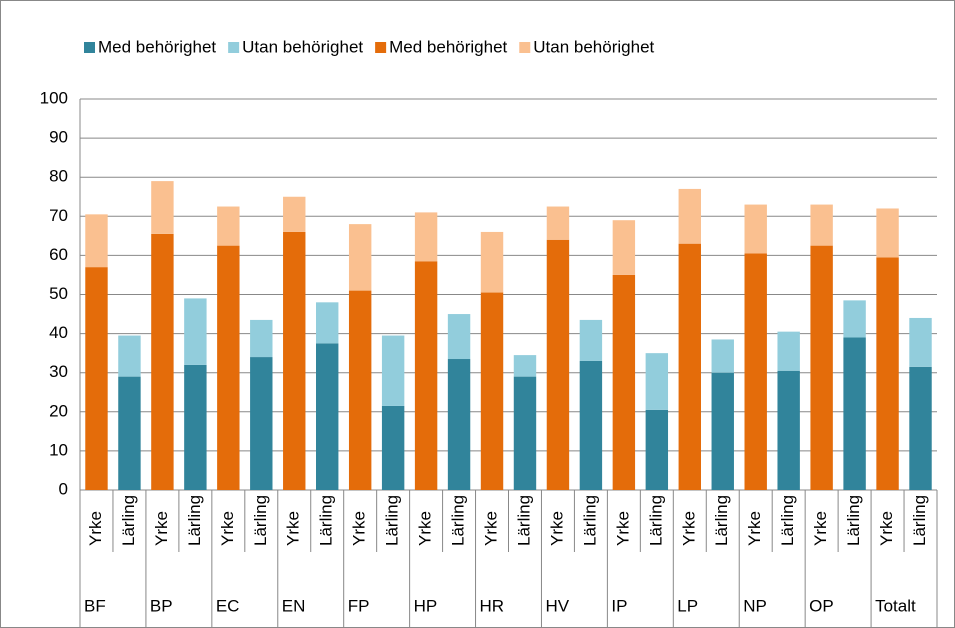 The height and width of the screenshot is (628, 955). I want to click on group-label: BF, so click(95, 605).